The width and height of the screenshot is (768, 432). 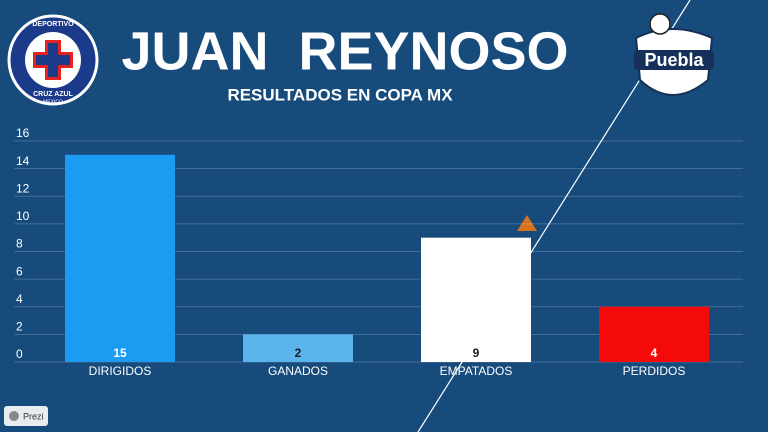 What do you see at coordinates (120, 353) in the screenshot?
I see `value-label: 15` at bounding box center [120, 353].